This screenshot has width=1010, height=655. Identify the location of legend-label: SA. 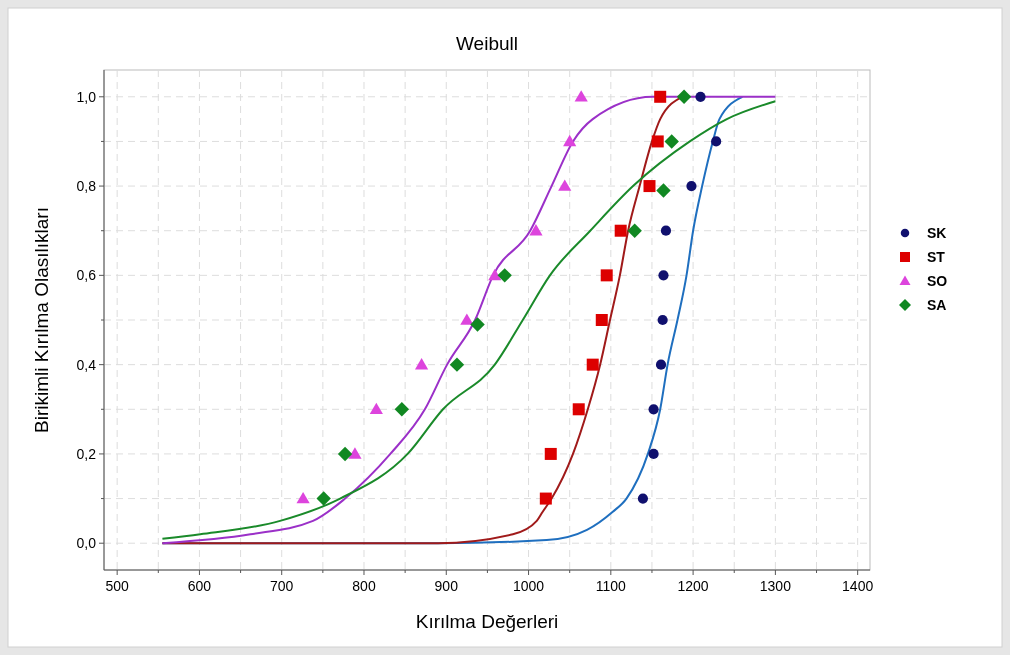
(937, 305).